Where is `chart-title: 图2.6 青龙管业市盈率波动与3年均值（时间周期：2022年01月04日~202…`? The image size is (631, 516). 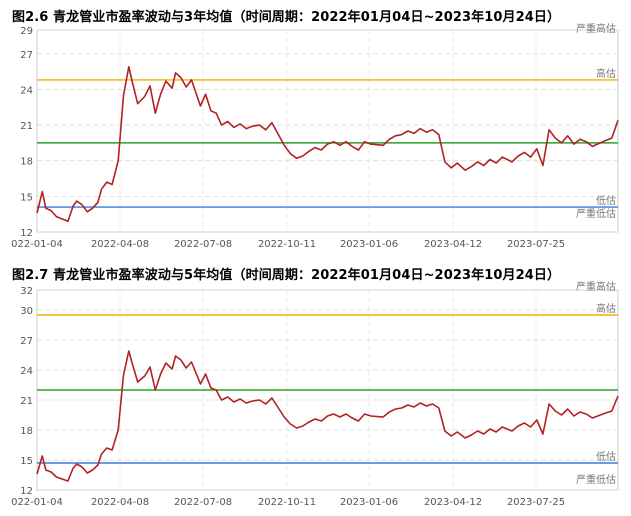
chart-title: 图2.6 青龙管业市盈率波动与3年均值（时间周期：2022年01月04日~202… is located at coordinates (286, 17).